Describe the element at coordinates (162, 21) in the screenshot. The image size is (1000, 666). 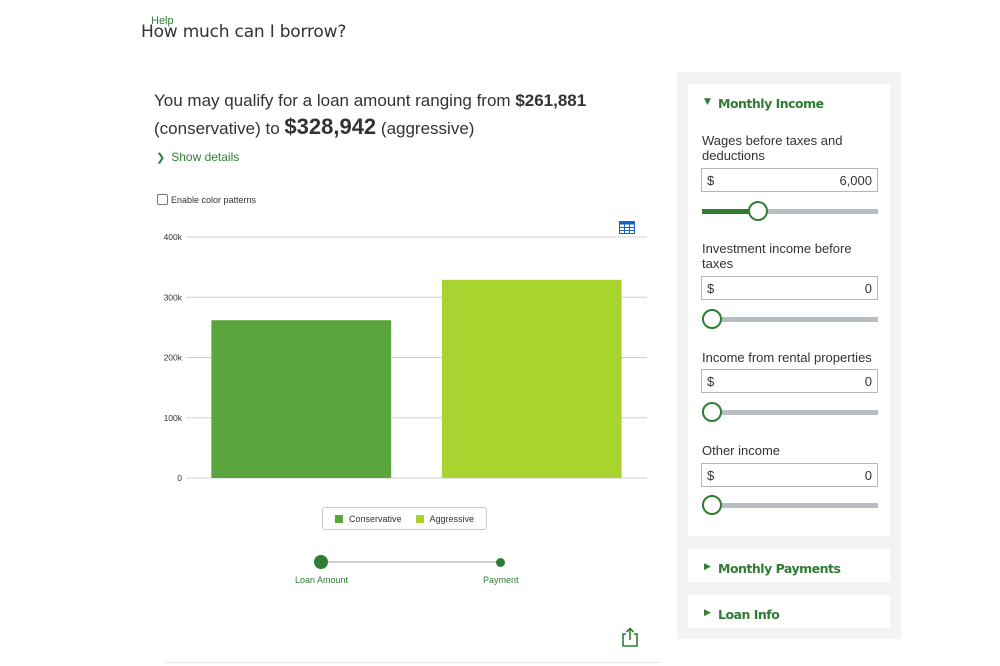
I see `help-link: Help` at that location.